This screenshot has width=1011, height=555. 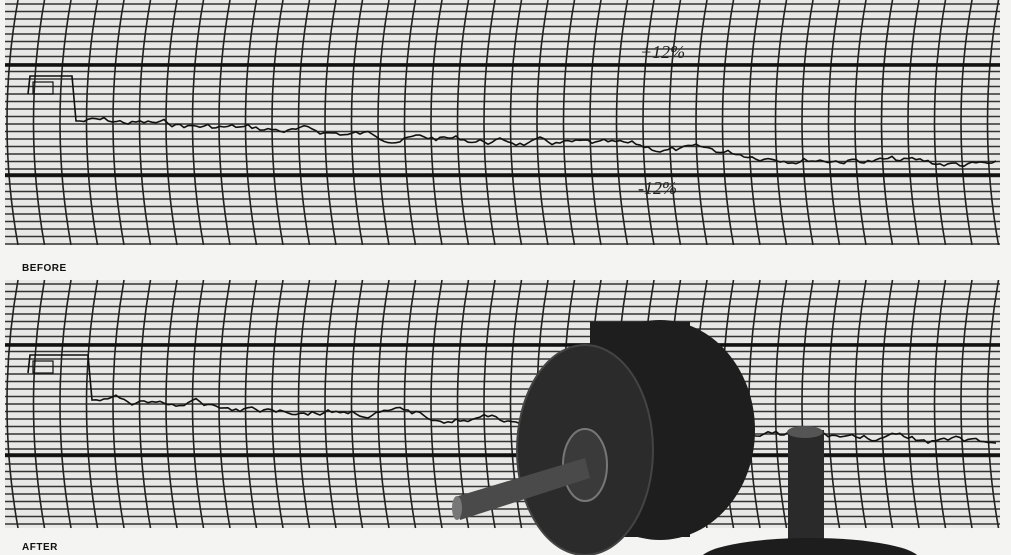 I want to click on strip-label: BEFORE, so click(x=44, y=268).